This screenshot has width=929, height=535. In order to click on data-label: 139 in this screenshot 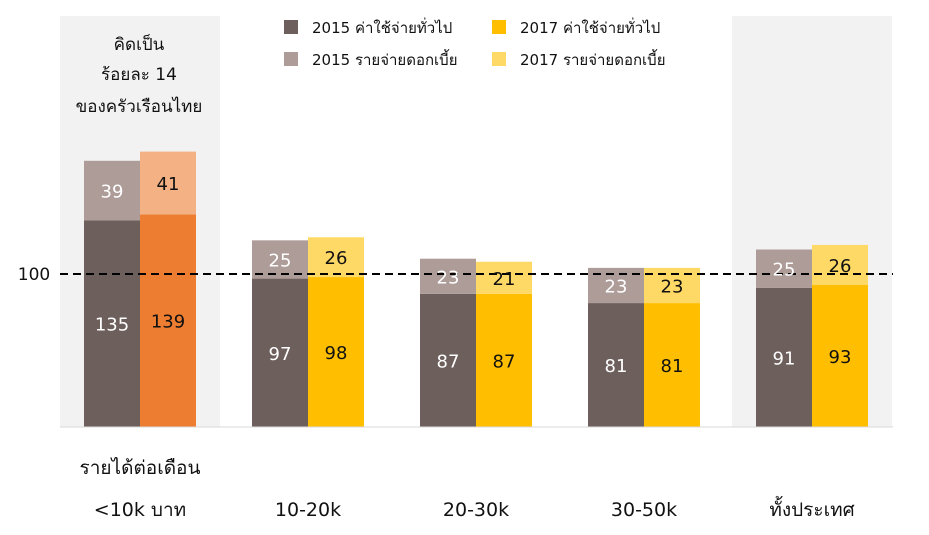, I will do `click(168, 322)`.